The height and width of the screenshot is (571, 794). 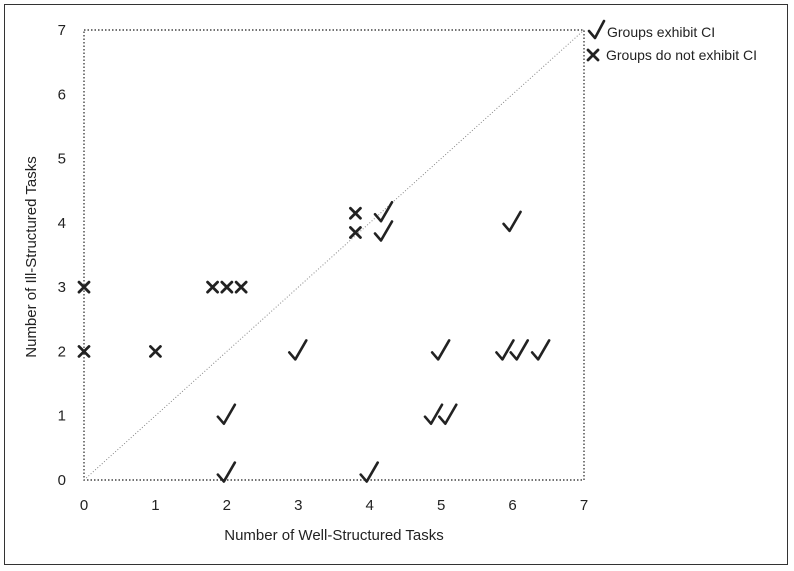 What do you see at coordinates (593, 55) in the screenshot?
I see `x-mark-icon` at bounding box center [593, 55].